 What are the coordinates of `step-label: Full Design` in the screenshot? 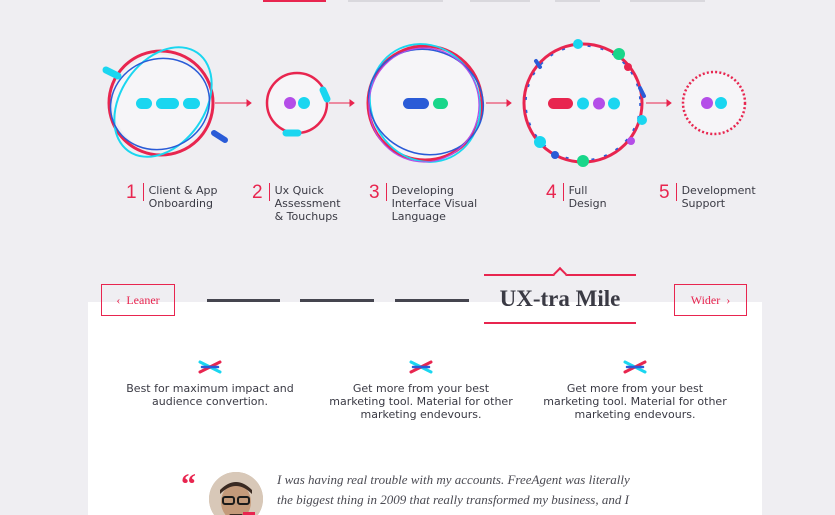 It's located at (587, 197).